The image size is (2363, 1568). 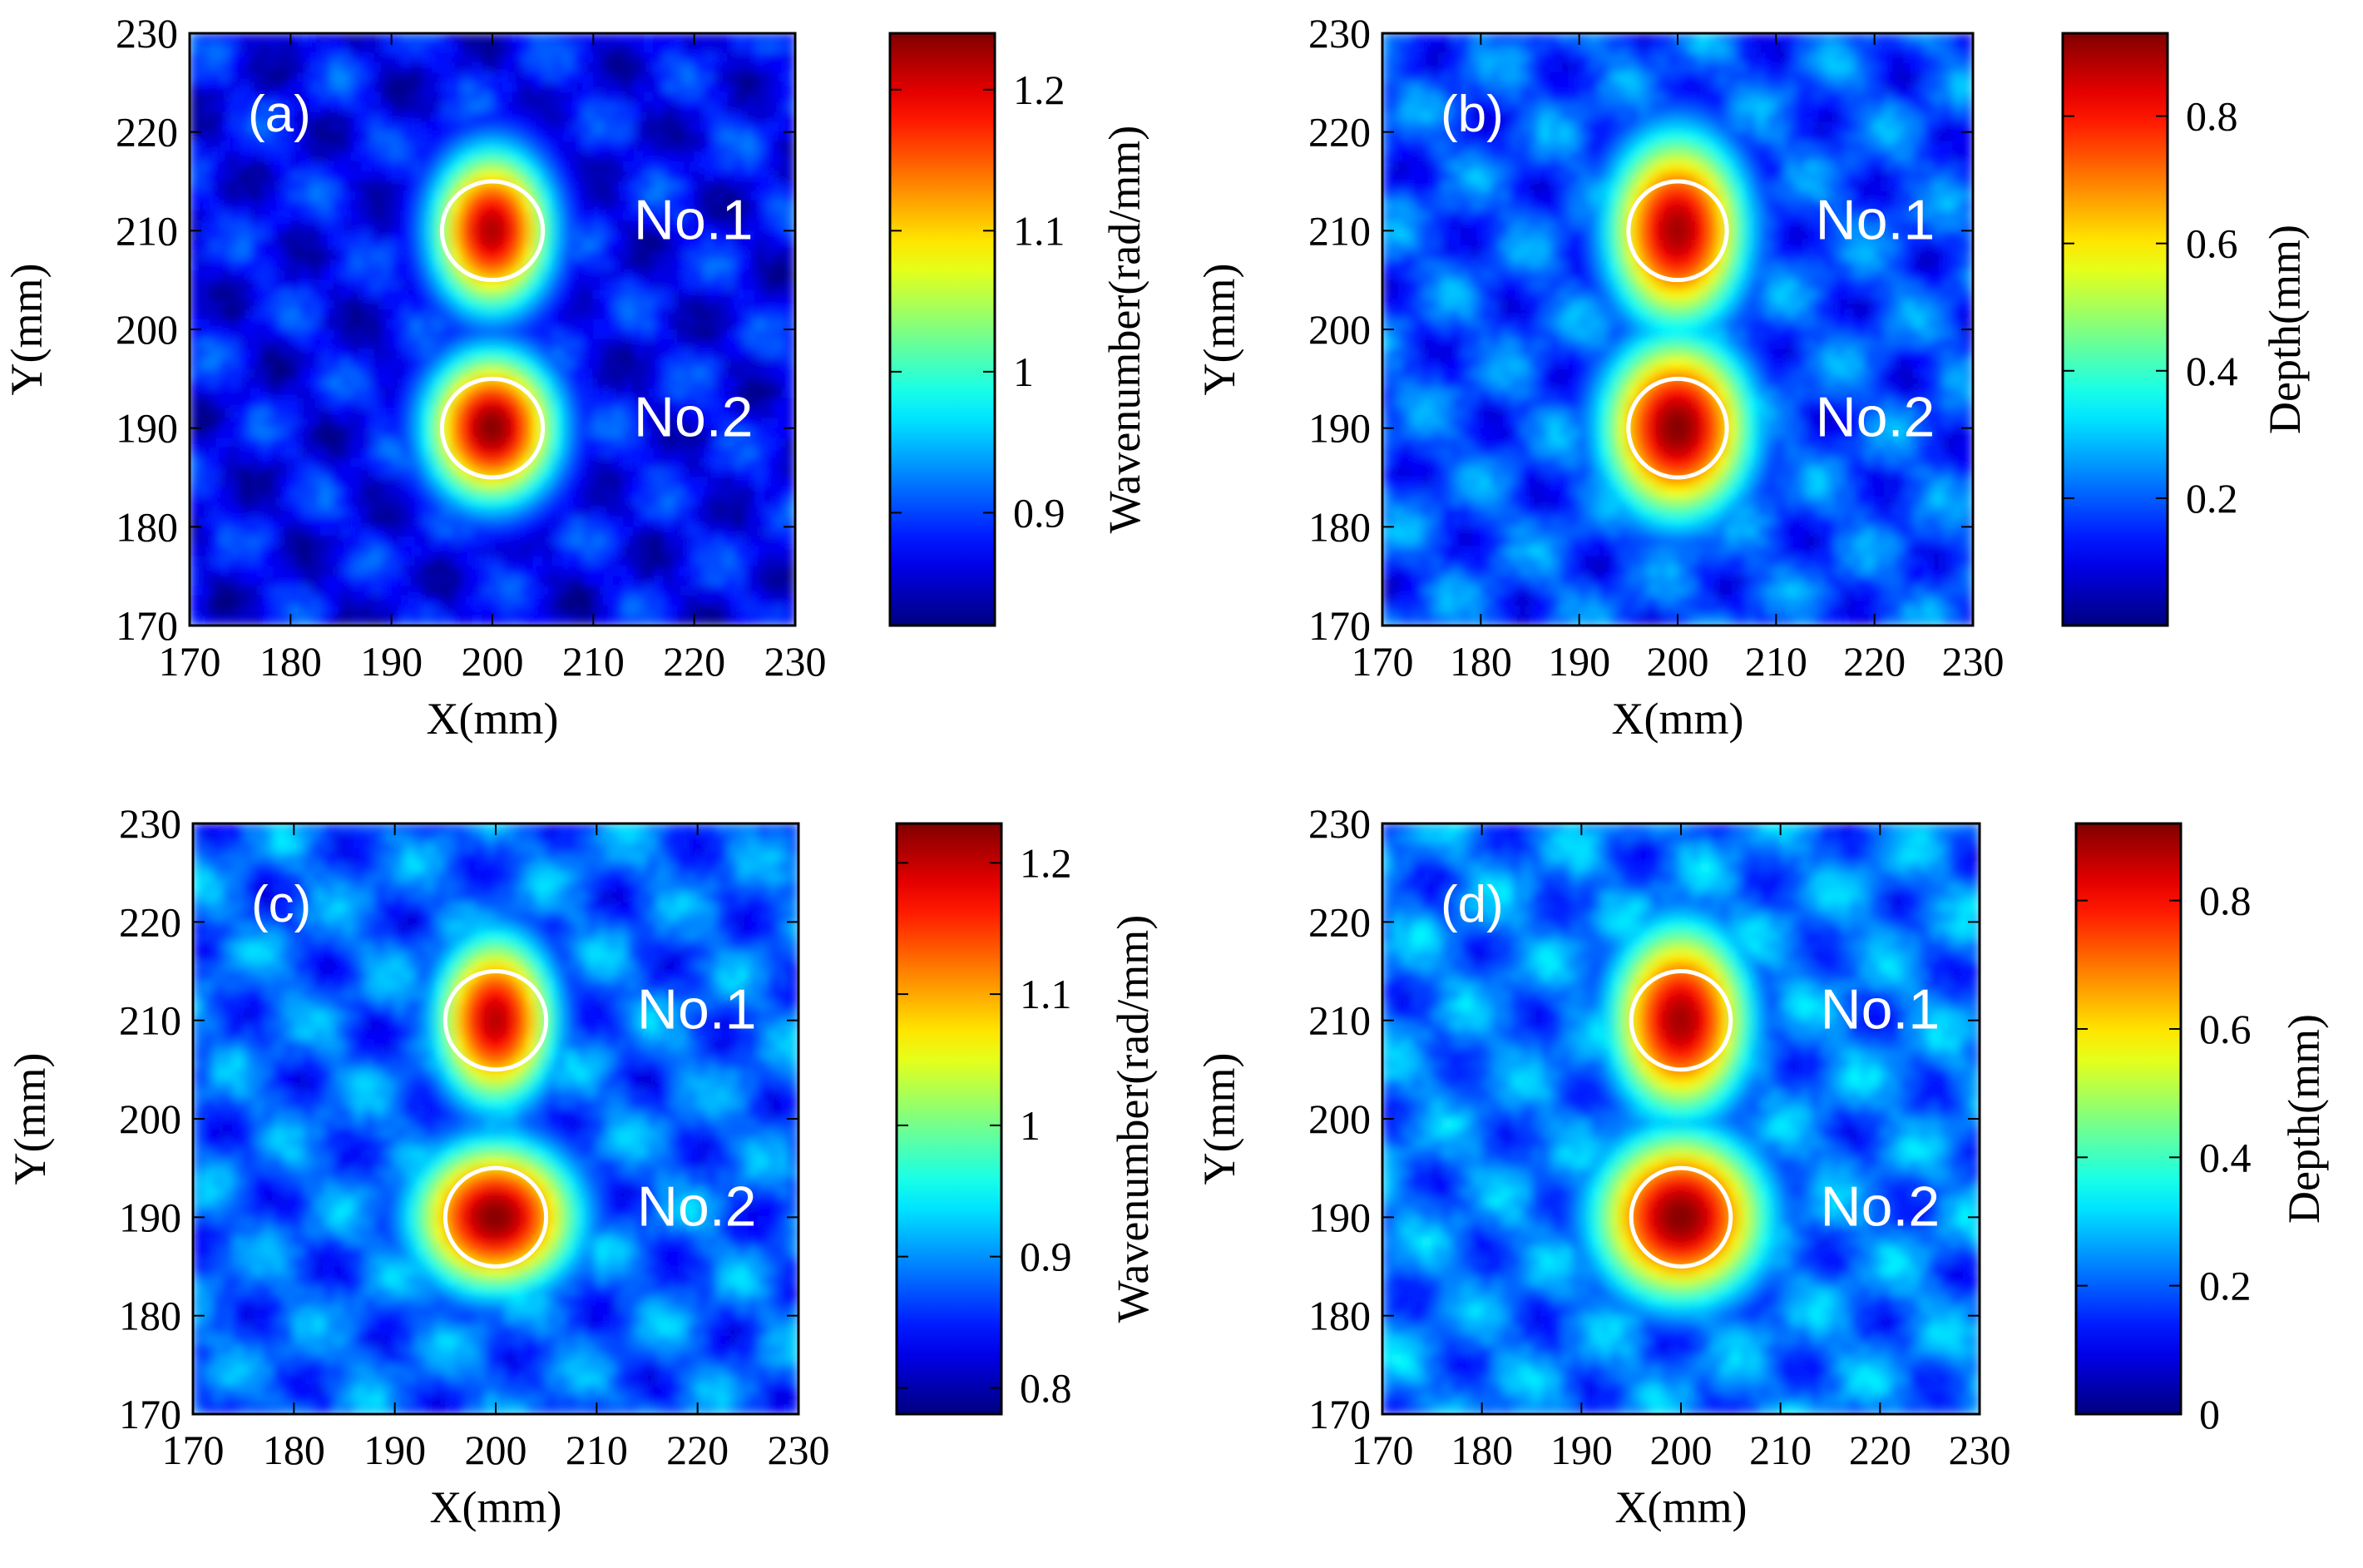 What do you see at coordinates (1472, 114) in the screenshot?
I see `panel-label: (b)` at bounding box center [1472, 114].